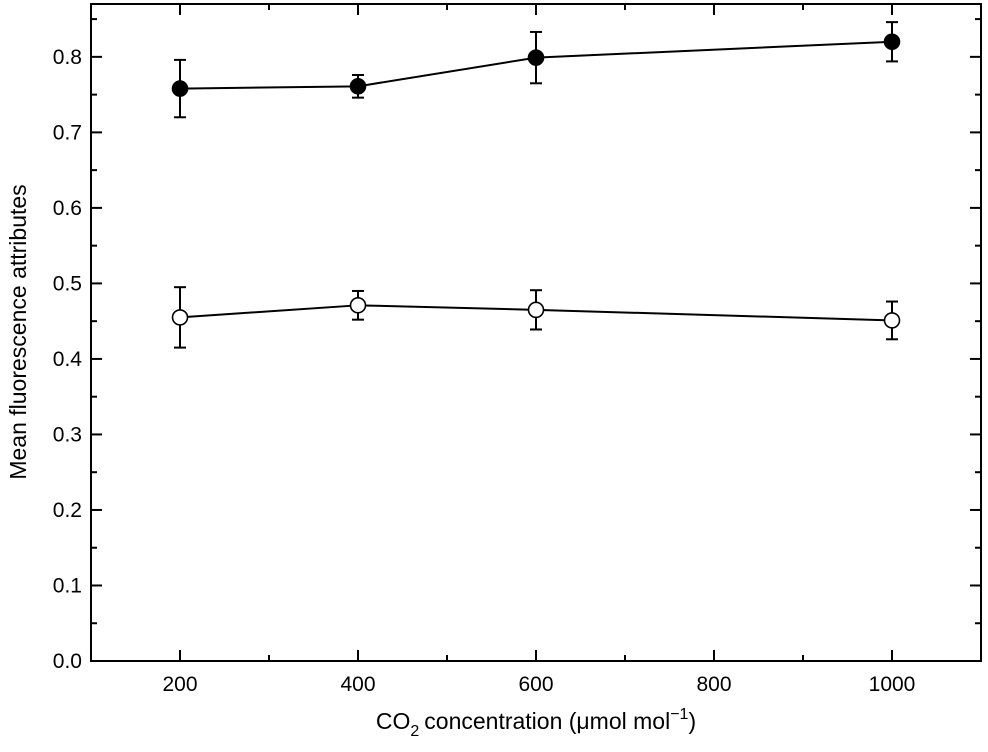 The width and height of the screenshot is (988, 752). What do you see at coordinates (67, 283) in the screenshot?
I see `y-tick-label: 0.5` at bounding box center [67, 283].